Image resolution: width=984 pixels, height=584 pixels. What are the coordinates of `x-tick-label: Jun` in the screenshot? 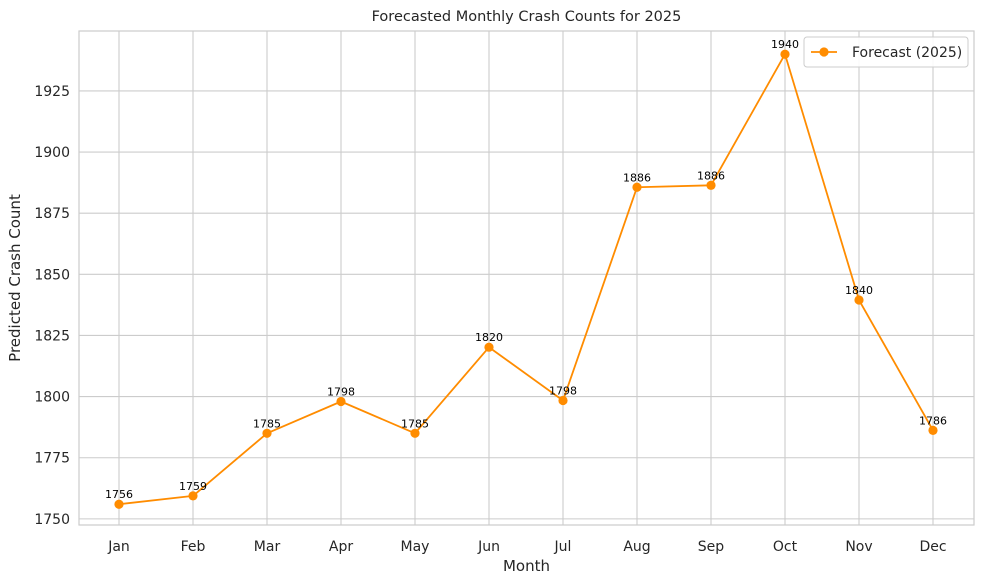 It's located at (488, 547).